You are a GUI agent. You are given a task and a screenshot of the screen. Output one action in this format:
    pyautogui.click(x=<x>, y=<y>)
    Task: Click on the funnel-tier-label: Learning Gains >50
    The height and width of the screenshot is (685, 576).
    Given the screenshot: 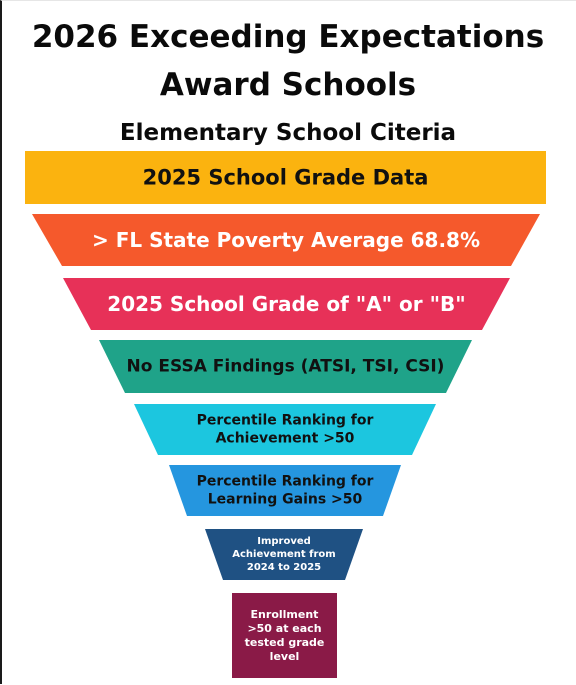 What is the action you would take?
    pyautogui.click(x=285, y=499)
    